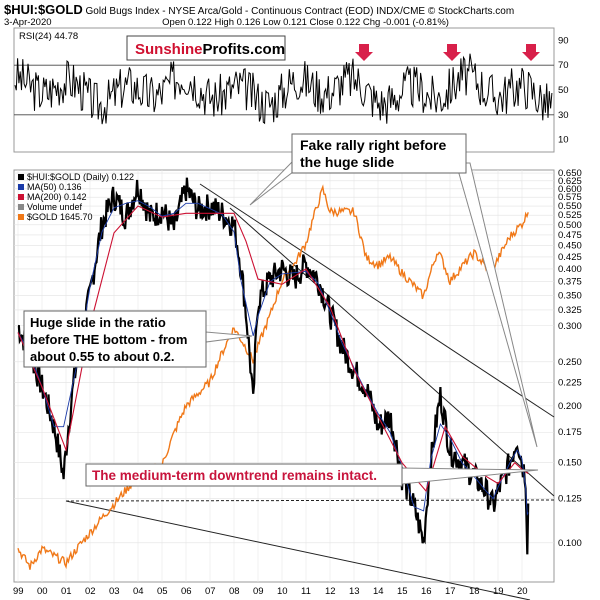 This screenshot has height=600, width=600. I want to click on rsi-top-arrows, so click(447, 52).